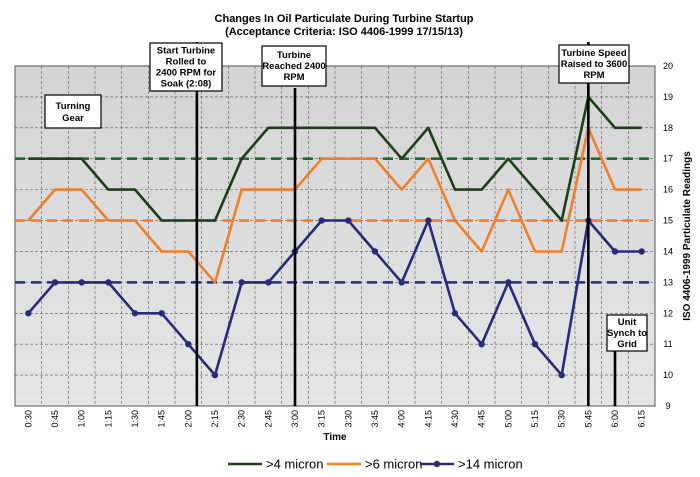 This screenshot has height=477, width=700. Describe the element at coordinates (135, 419) in the screenshot. I see `x-tick-label: 1:30` at that location.